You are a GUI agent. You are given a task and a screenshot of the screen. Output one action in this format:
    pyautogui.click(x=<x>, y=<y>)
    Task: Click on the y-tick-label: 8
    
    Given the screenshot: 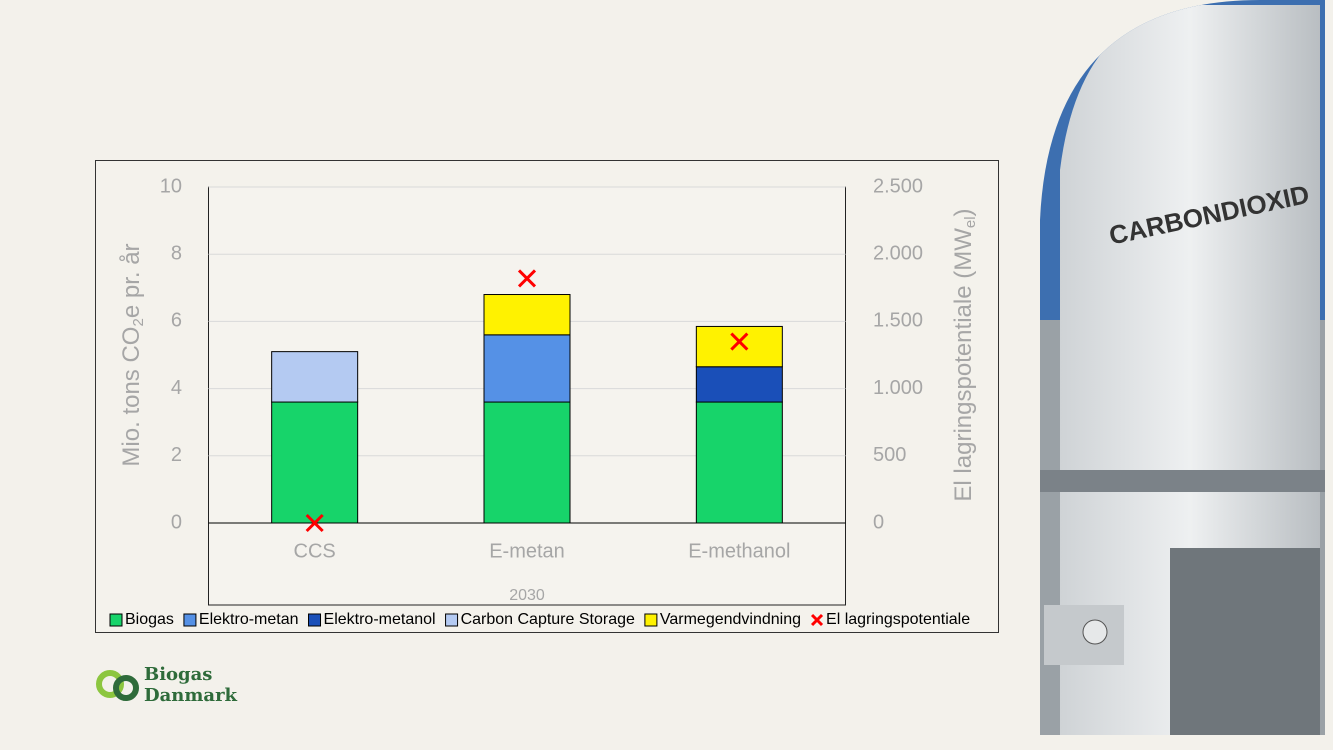 What is the action you would take?
    pyautogui.click(x=176, y=253)
    